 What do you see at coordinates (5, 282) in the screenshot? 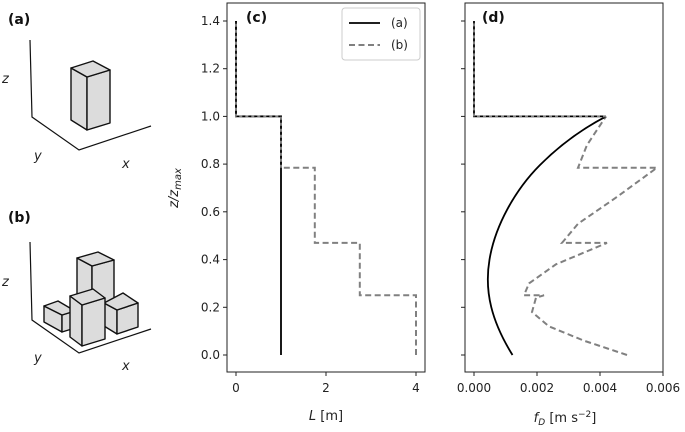
I see `z-axis-label-b: z` at bounding box center [5, 282].